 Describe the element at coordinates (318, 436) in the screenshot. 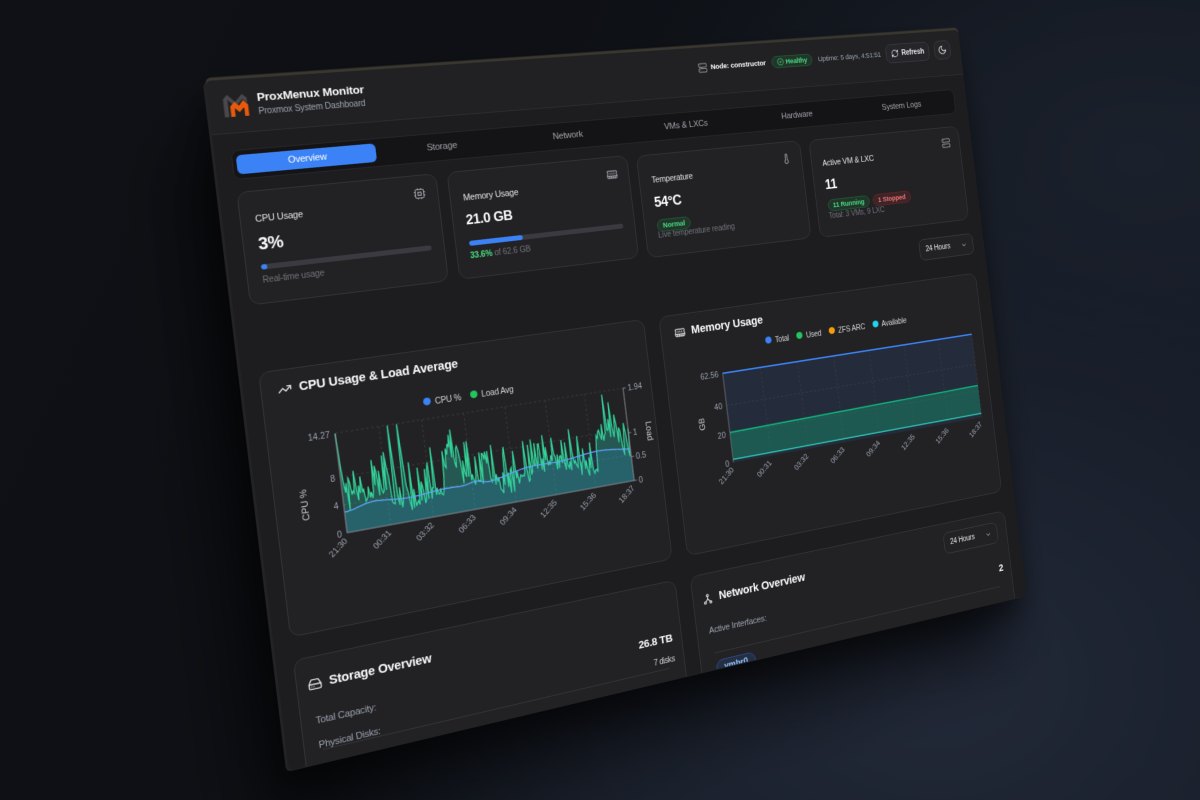

I see `svg-text: 14.27` at that location.